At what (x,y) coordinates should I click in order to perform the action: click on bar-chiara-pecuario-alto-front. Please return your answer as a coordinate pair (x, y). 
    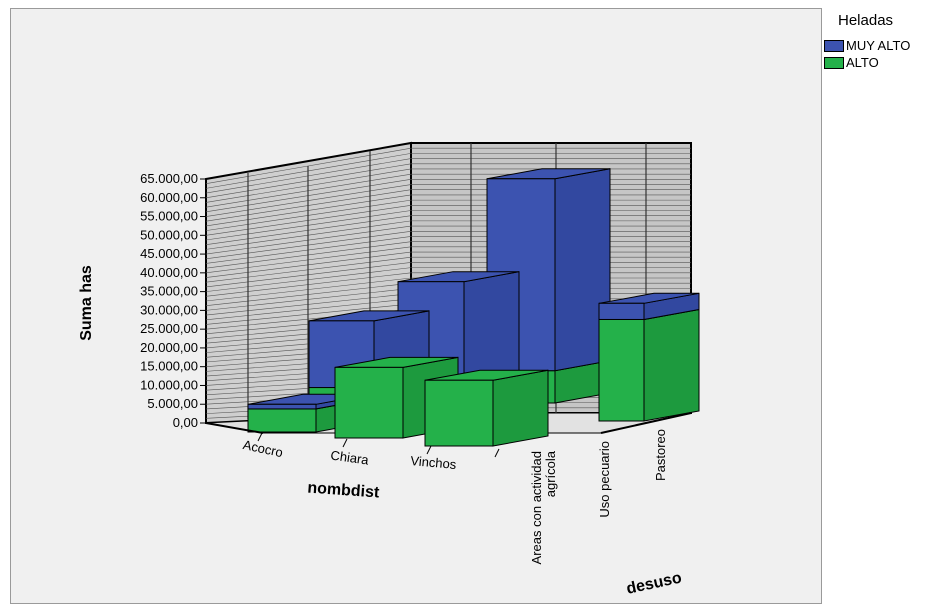
    Looking at the image, I should click on (369, 402).